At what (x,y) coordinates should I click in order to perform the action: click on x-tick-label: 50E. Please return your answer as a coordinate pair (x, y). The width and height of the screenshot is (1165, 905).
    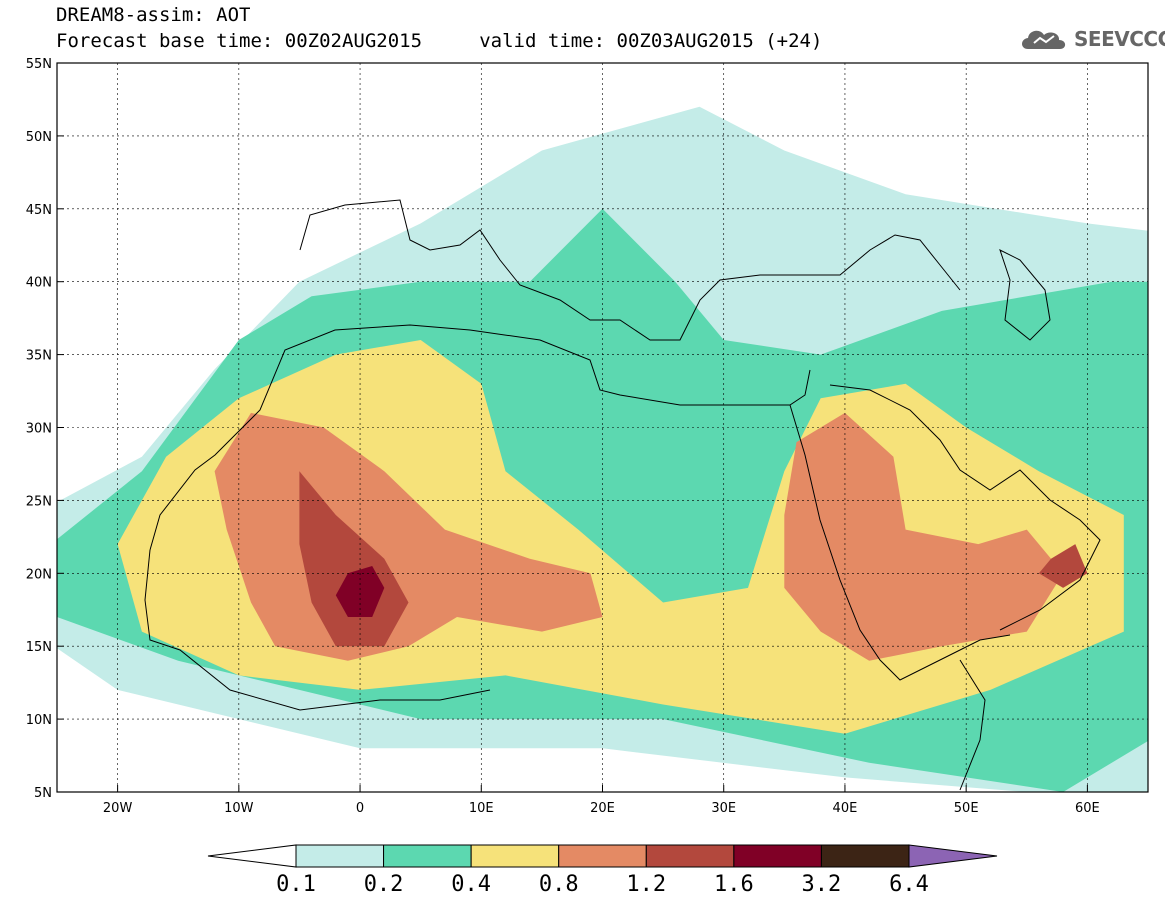
    Looking at the image, I should click on (966, 808).